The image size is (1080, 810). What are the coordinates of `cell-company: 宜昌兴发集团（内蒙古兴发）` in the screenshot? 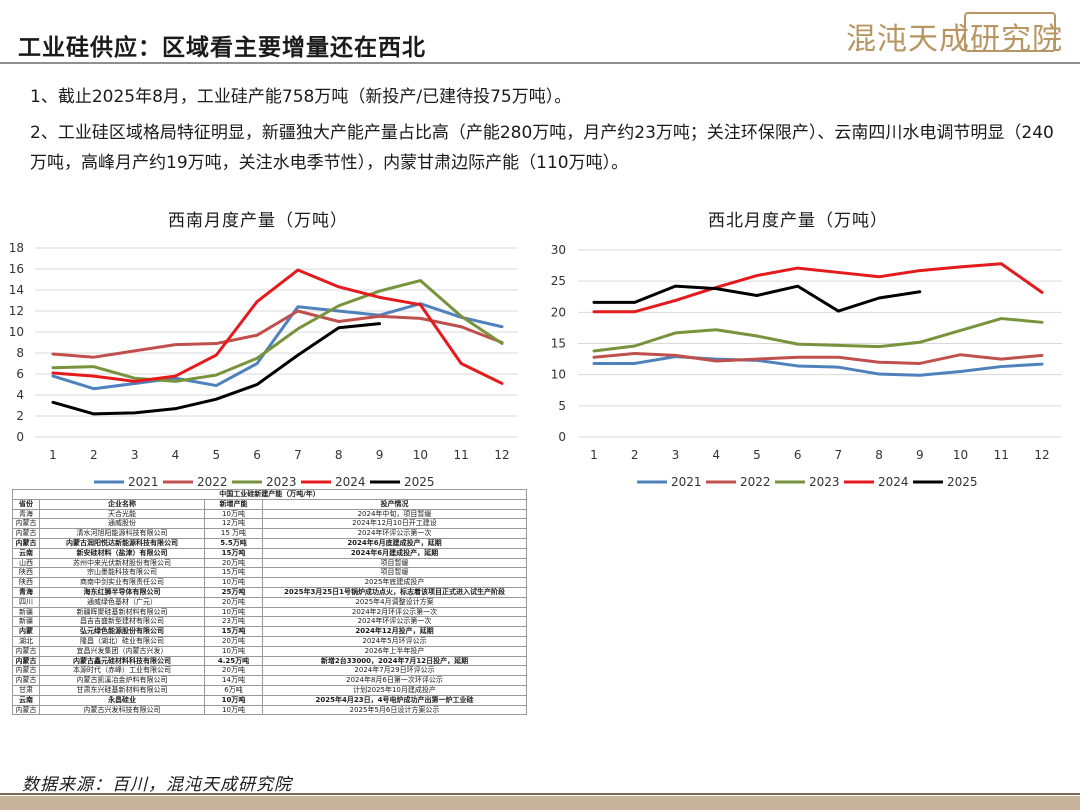 It's located at (122, 651).